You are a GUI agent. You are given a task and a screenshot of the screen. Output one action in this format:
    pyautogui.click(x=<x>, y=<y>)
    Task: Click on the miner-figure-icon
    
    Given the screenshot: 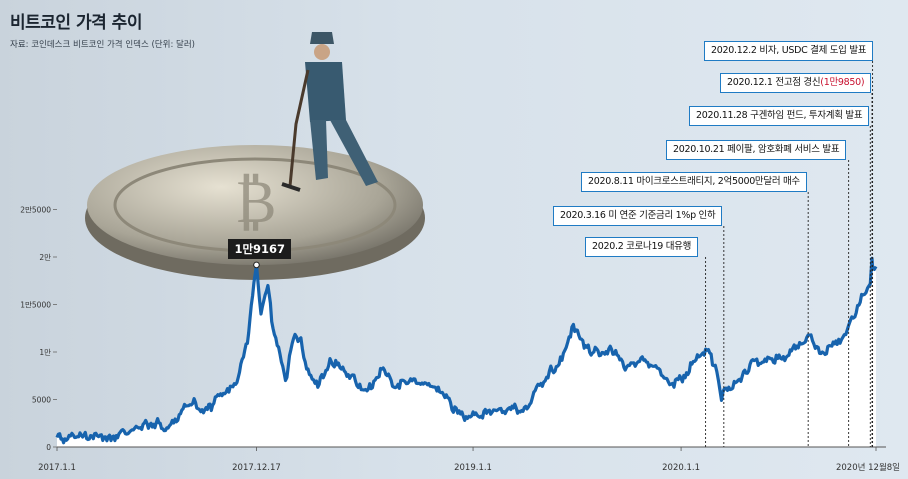 What is the action you would take?
    pyautogui.click(x=329, y=112)
    